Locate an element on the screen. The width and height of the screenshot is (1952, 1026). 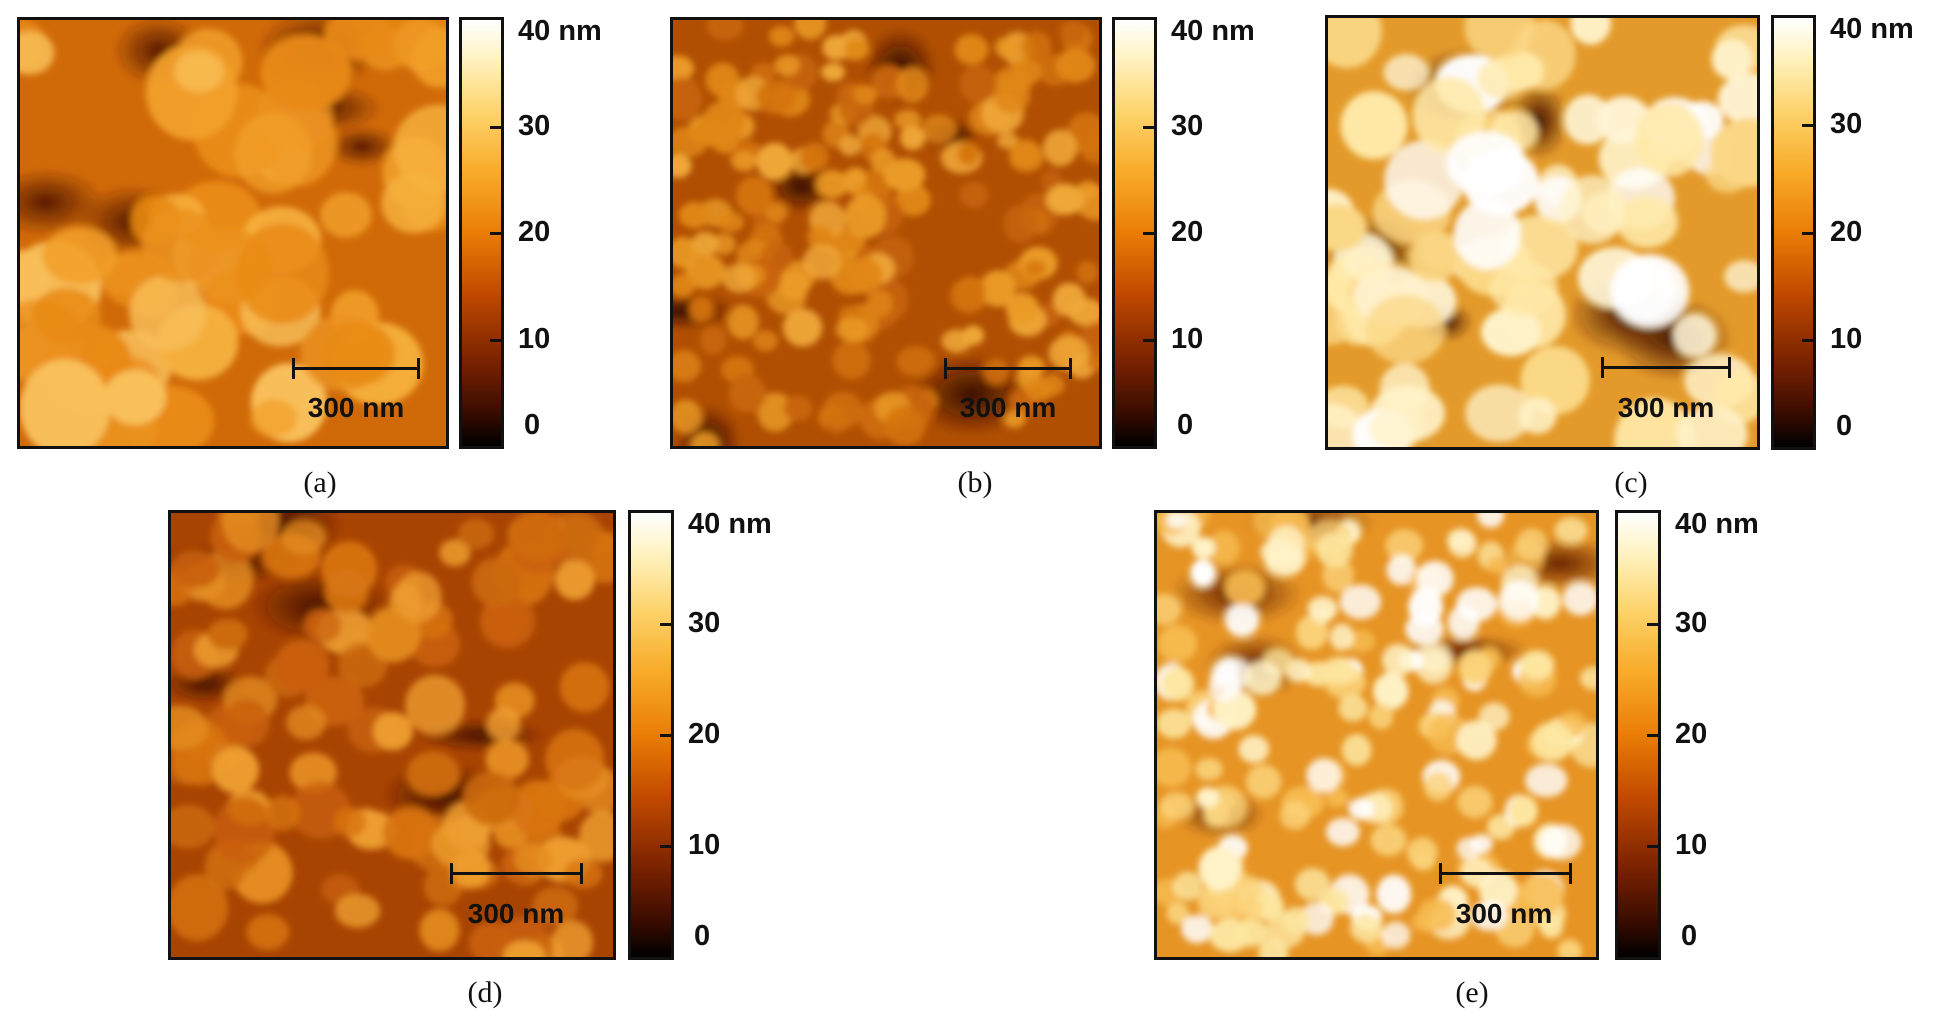
colorbar-label-e-3: 10 is located at coordinates (1691, 845).